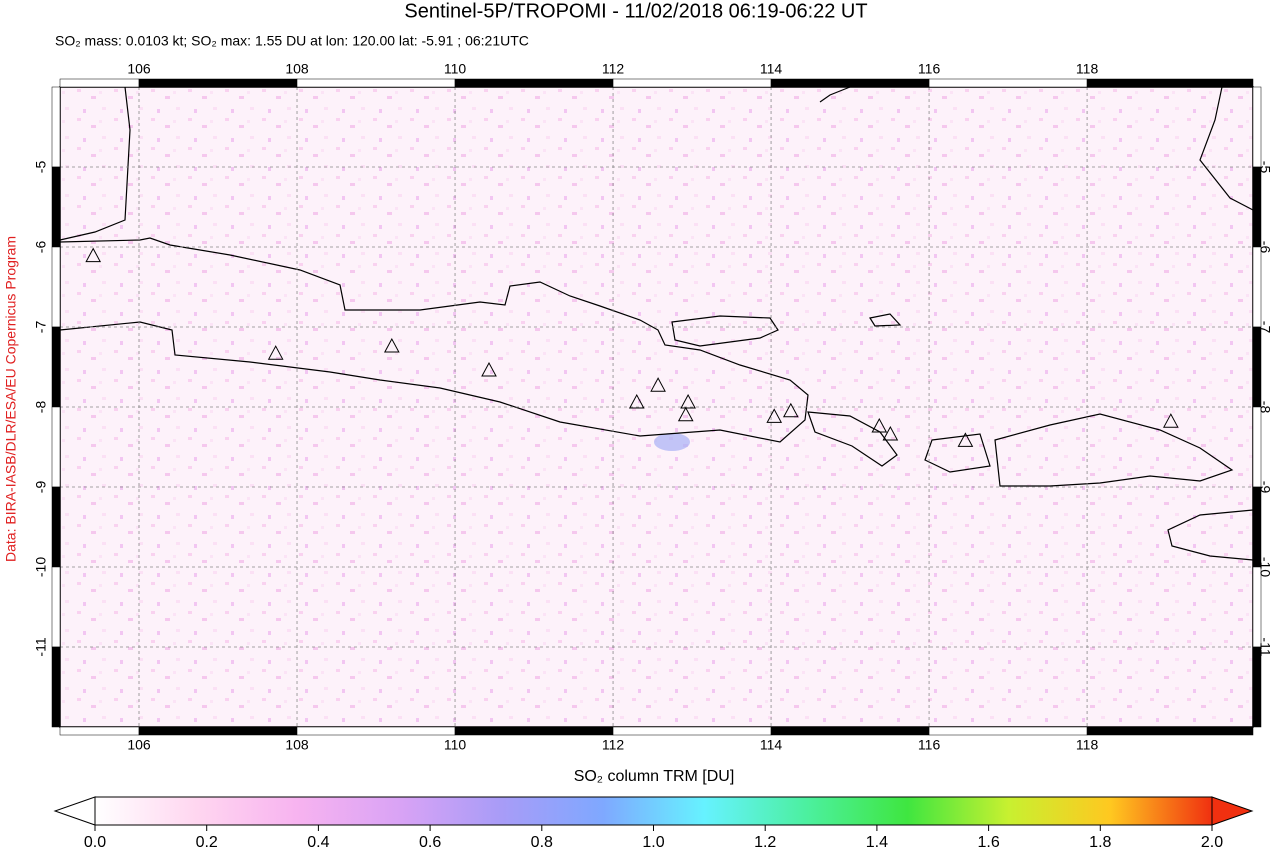 Image resolution: width=1272 pixels, height=858 pixels. Describe the element at coordinates (988, 842) in the screenshot. I see `colorbar-tick-label: 1.6` at that location.